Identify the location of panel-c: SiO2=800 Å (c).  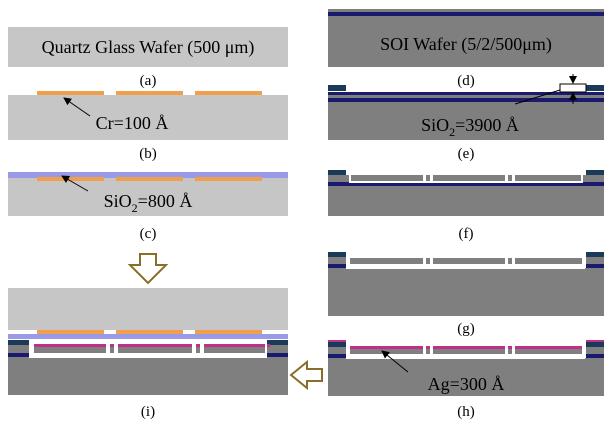
(148, 207).